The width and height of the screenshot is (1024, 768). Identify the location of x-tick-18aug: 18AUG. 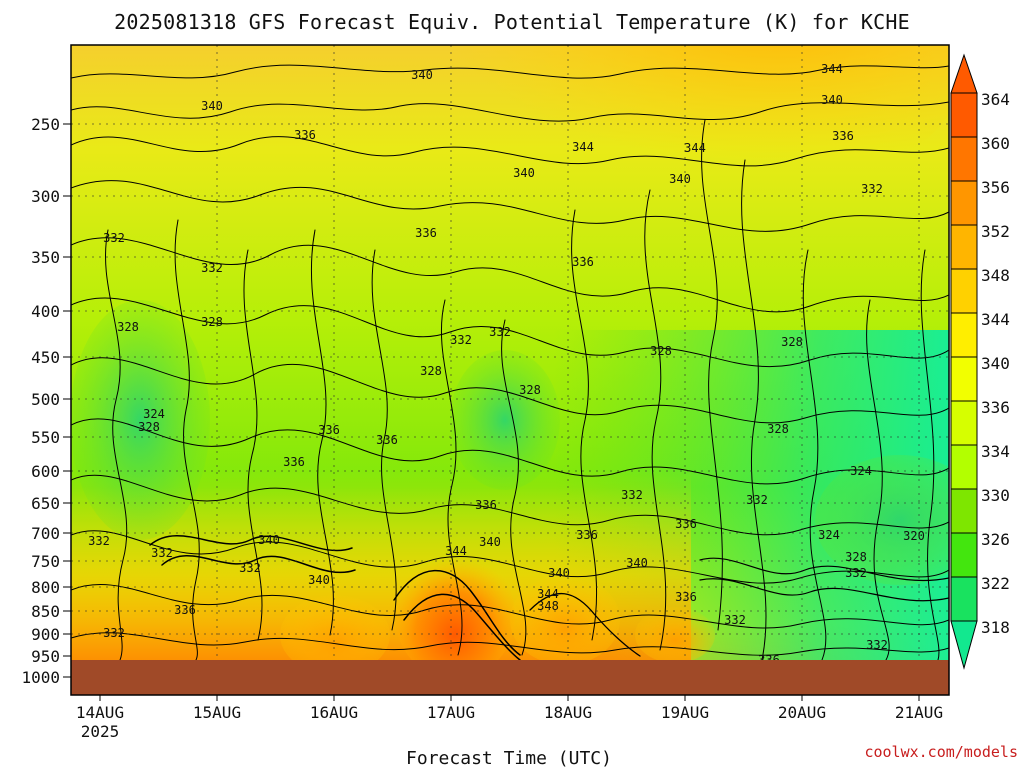
(568, 708).